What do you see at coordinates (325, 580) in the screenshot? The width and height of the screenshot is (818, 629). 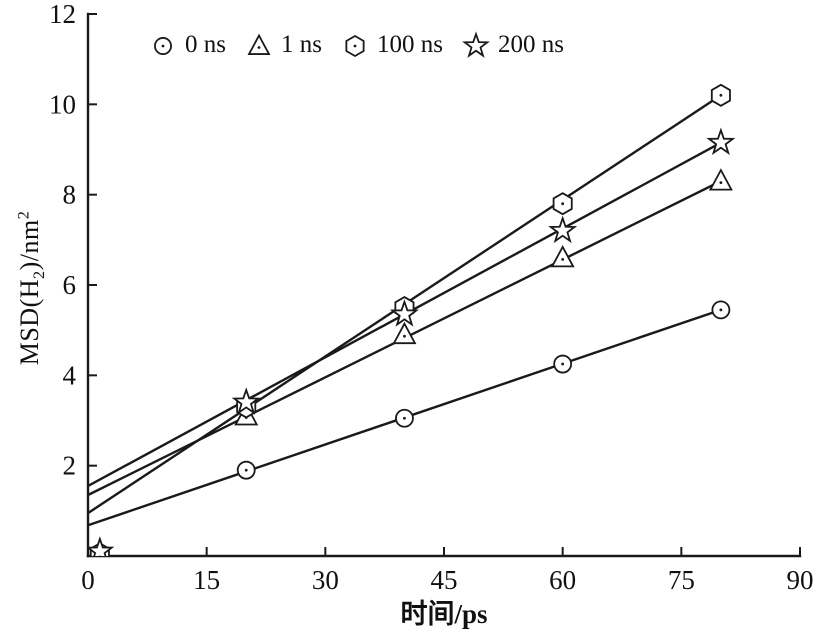 I see `x-tick-label: 30` at bounding box center [325, 580].